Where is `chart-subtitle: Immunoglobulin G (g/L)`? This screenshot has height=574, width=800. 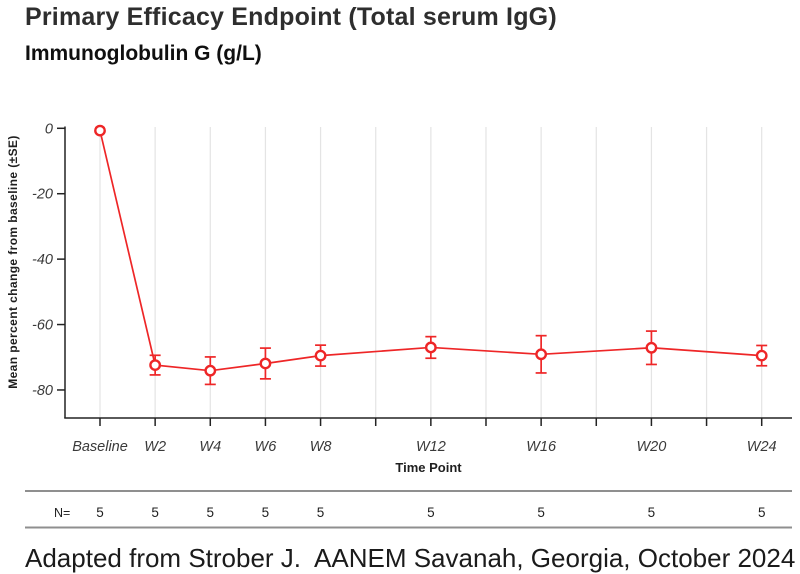
chart-subtitle: Immunoglobulin G (g/L) is located at coordinates (143, 53).